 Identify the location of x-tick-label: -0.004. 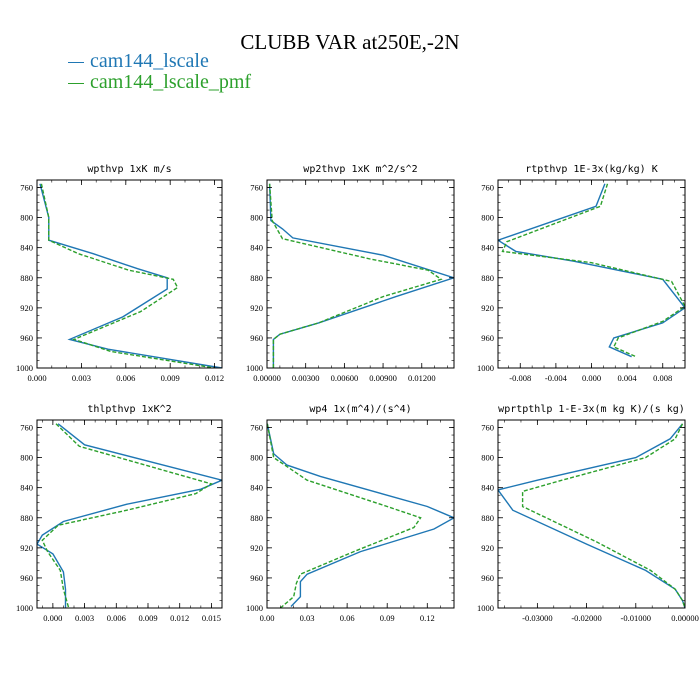
(556, 378).